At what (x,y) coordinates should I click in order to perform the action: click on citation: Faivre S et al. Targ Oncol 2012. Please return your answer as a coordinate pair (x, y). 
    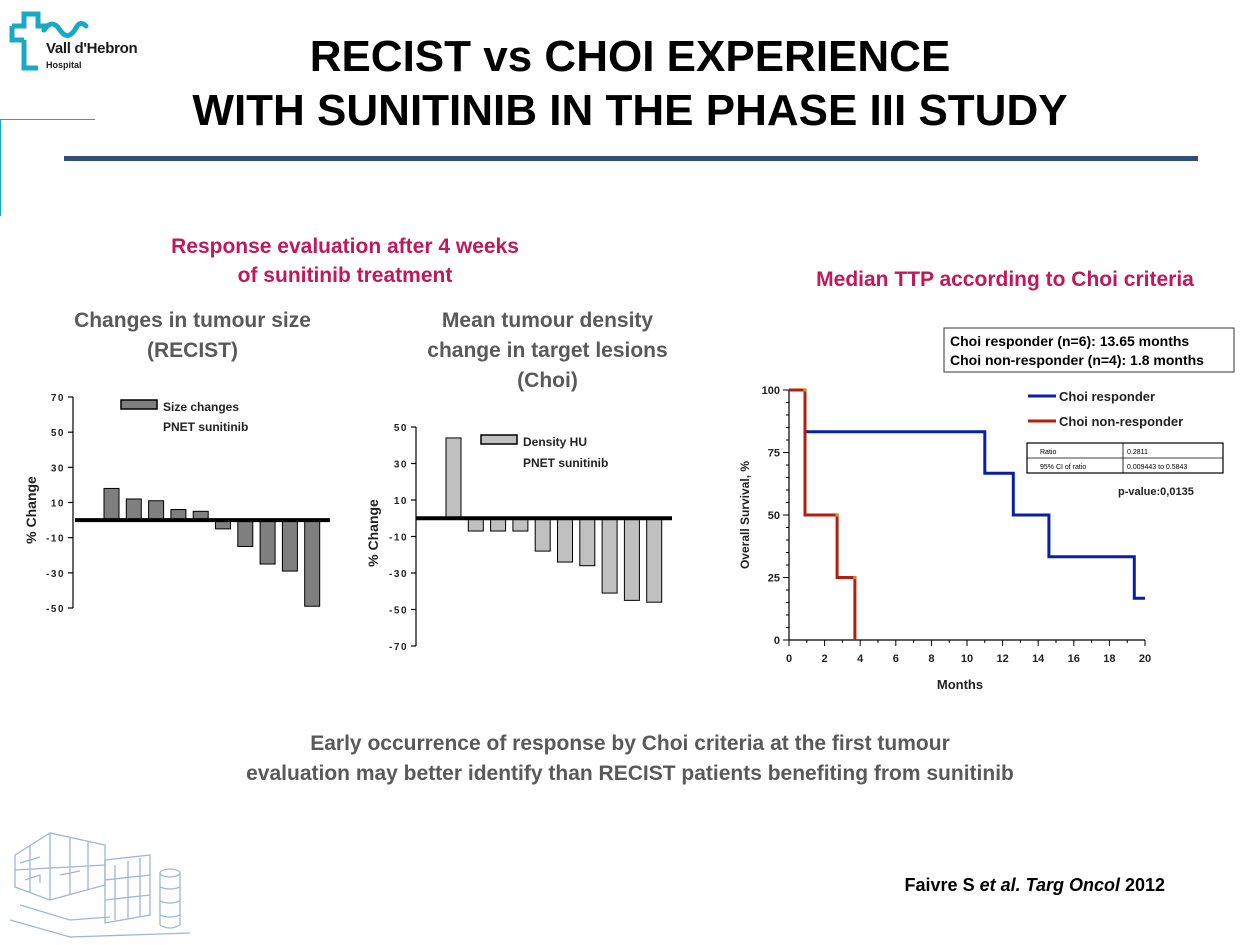
    Looking at the image, I should click on (997, 885).